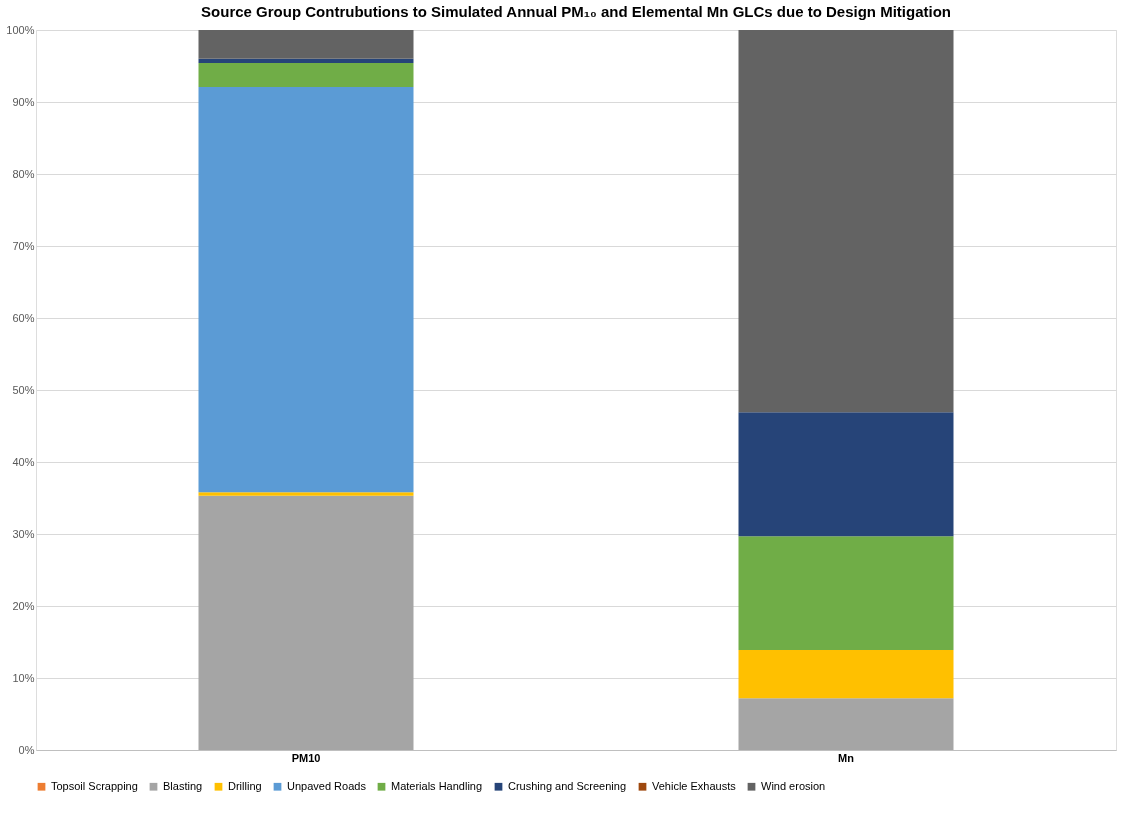  I want to click on y-tick-label: 40%, so click(23, 461).